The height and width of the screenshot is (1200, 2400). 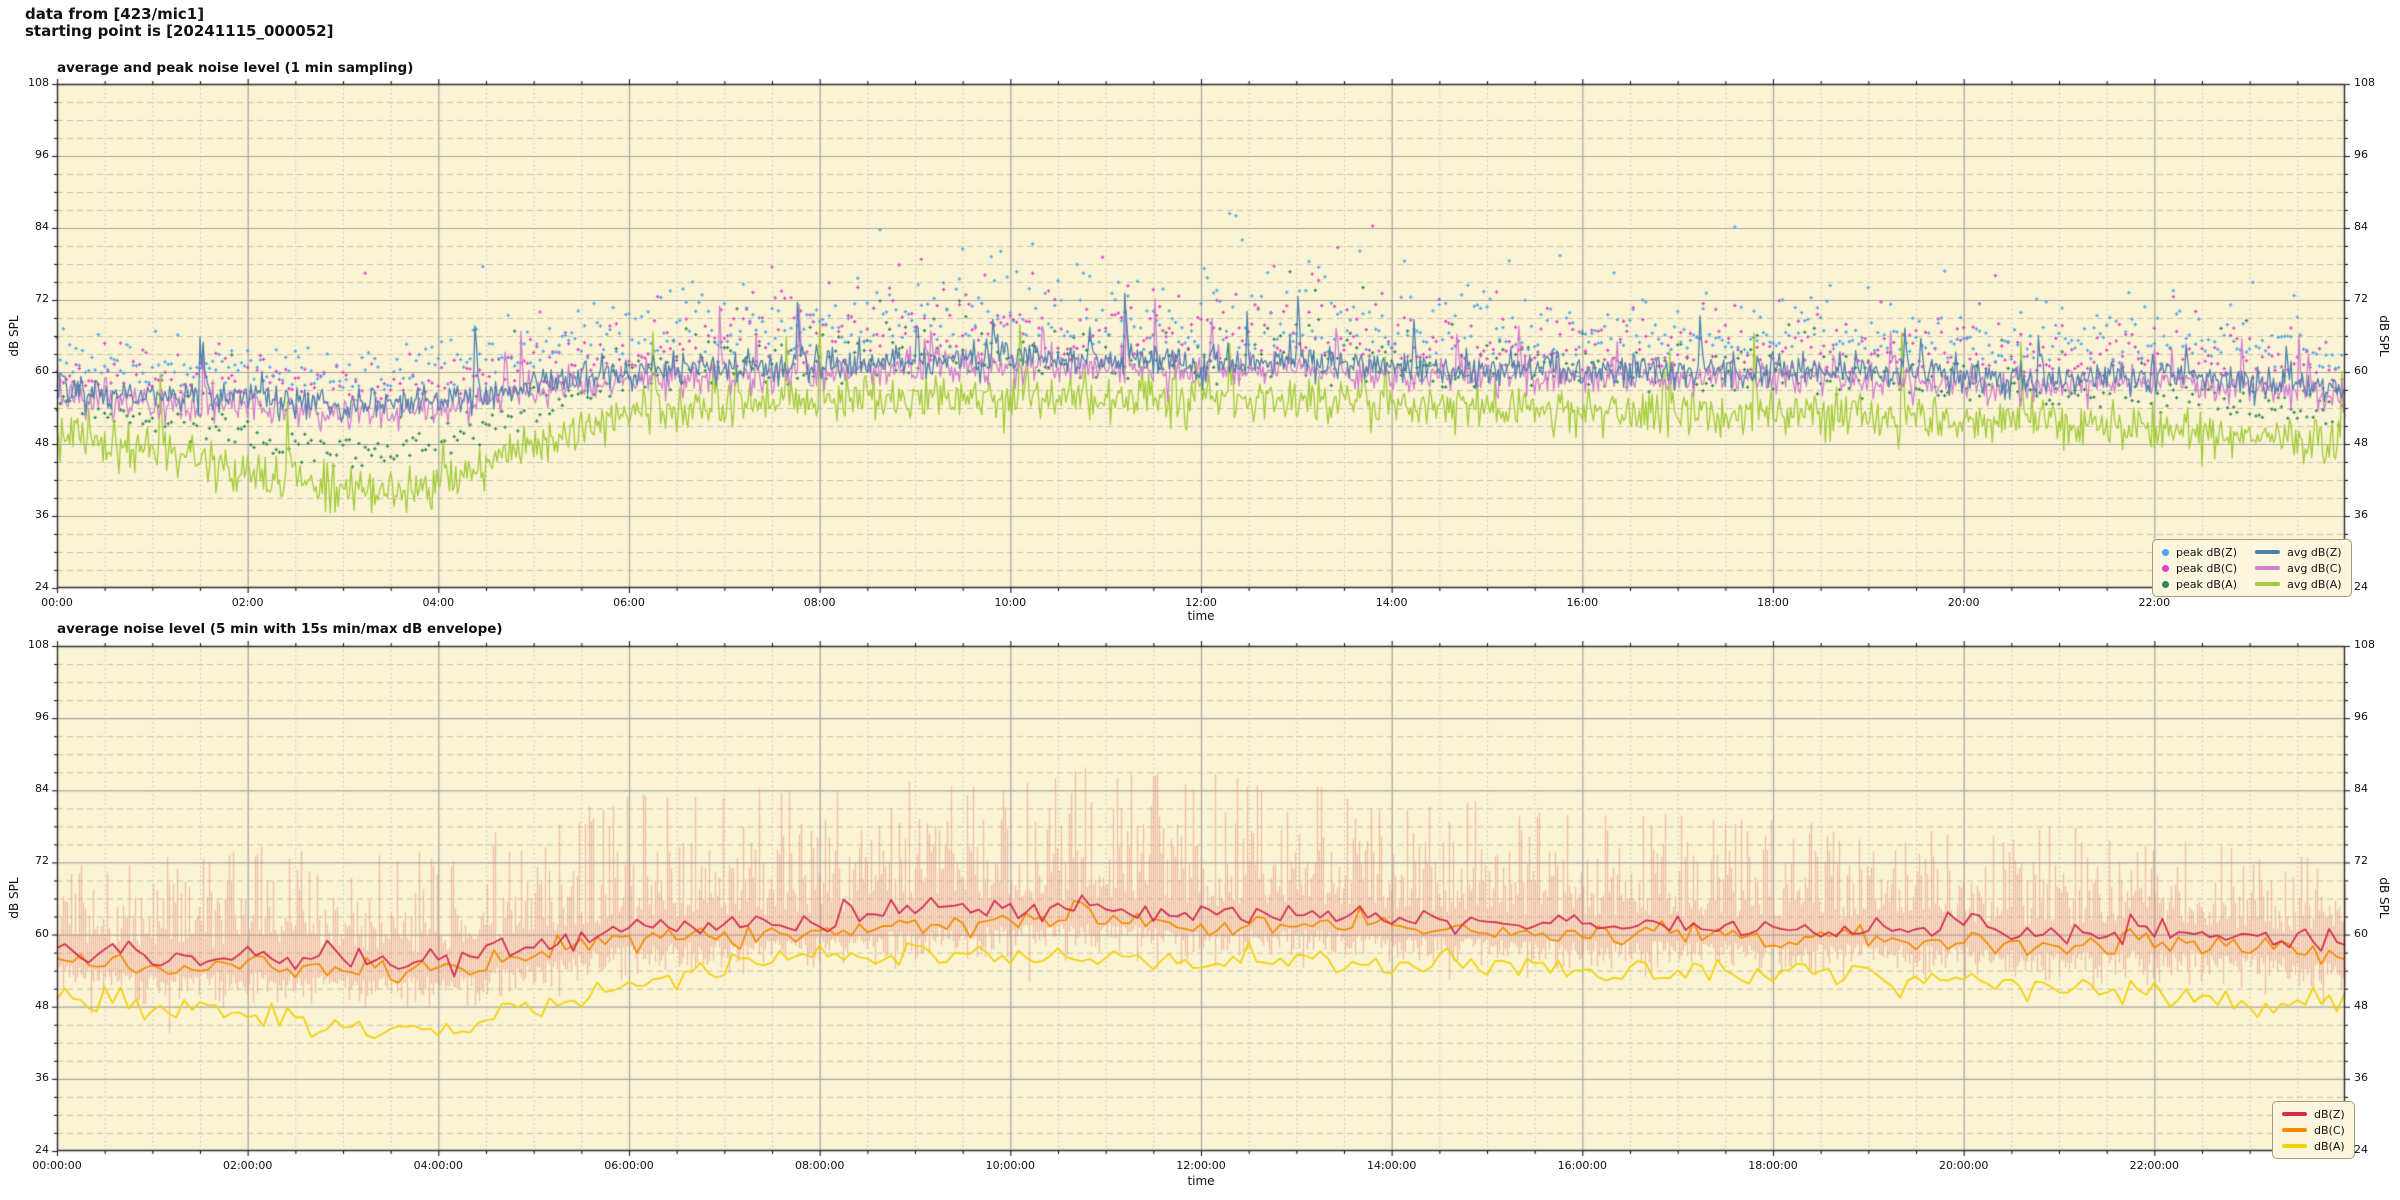 I want to click on legend-item: dB(C), so click(x=2313, y=1130).